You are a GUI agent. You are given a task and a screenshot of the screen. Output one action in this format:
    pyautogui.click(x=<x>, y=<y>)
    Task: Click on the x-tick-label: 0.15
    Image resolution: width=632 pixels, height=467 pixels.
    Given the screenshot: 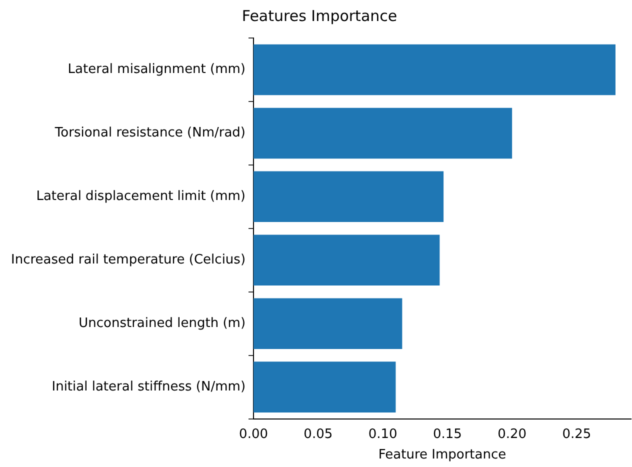 What is the action you would take?
    pyautogui.click(x=447, y=434)
    